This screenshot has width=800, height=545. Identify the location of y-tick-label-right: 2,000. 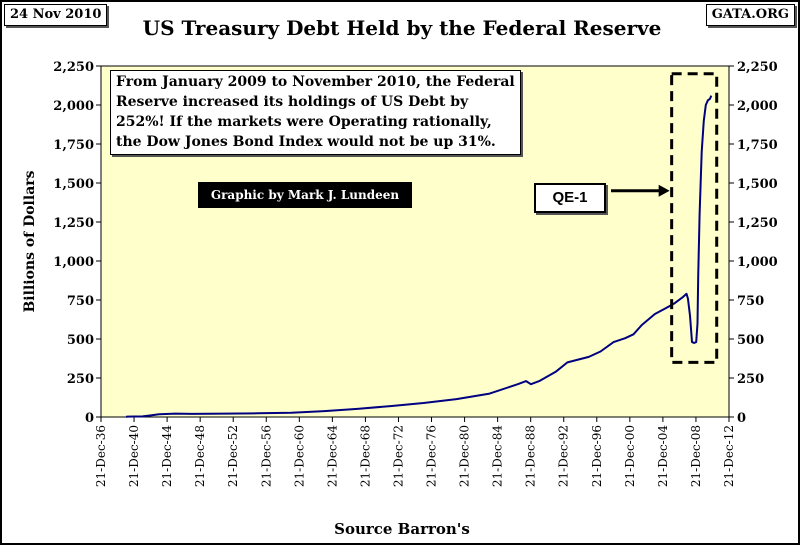
(757, 106).